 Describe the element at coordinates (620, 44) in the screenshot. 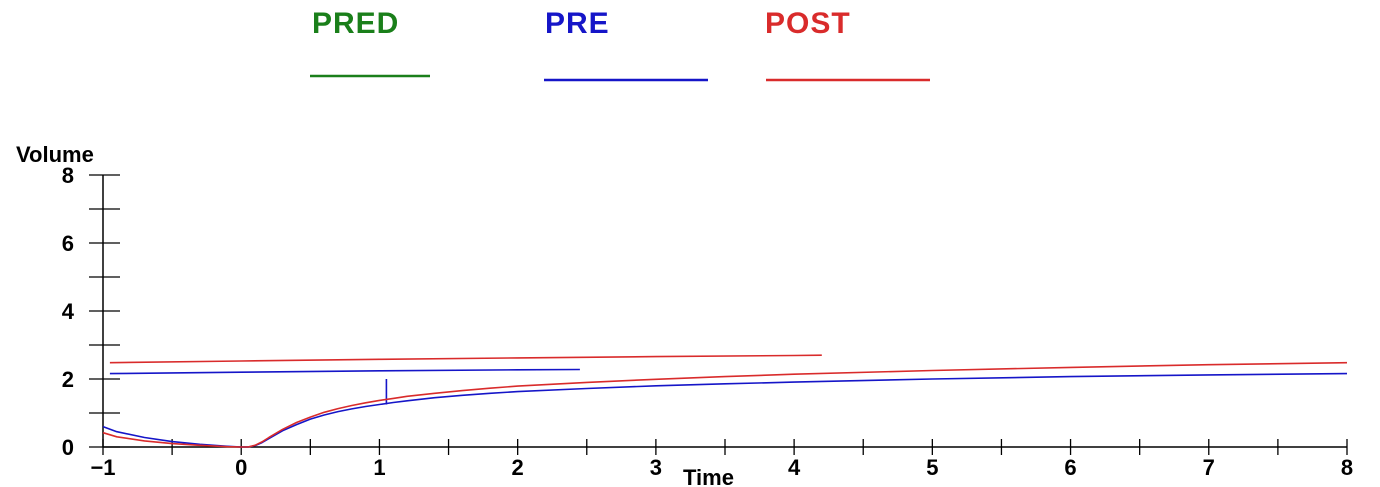

I see `legend: PRED PRE POST` at that location.